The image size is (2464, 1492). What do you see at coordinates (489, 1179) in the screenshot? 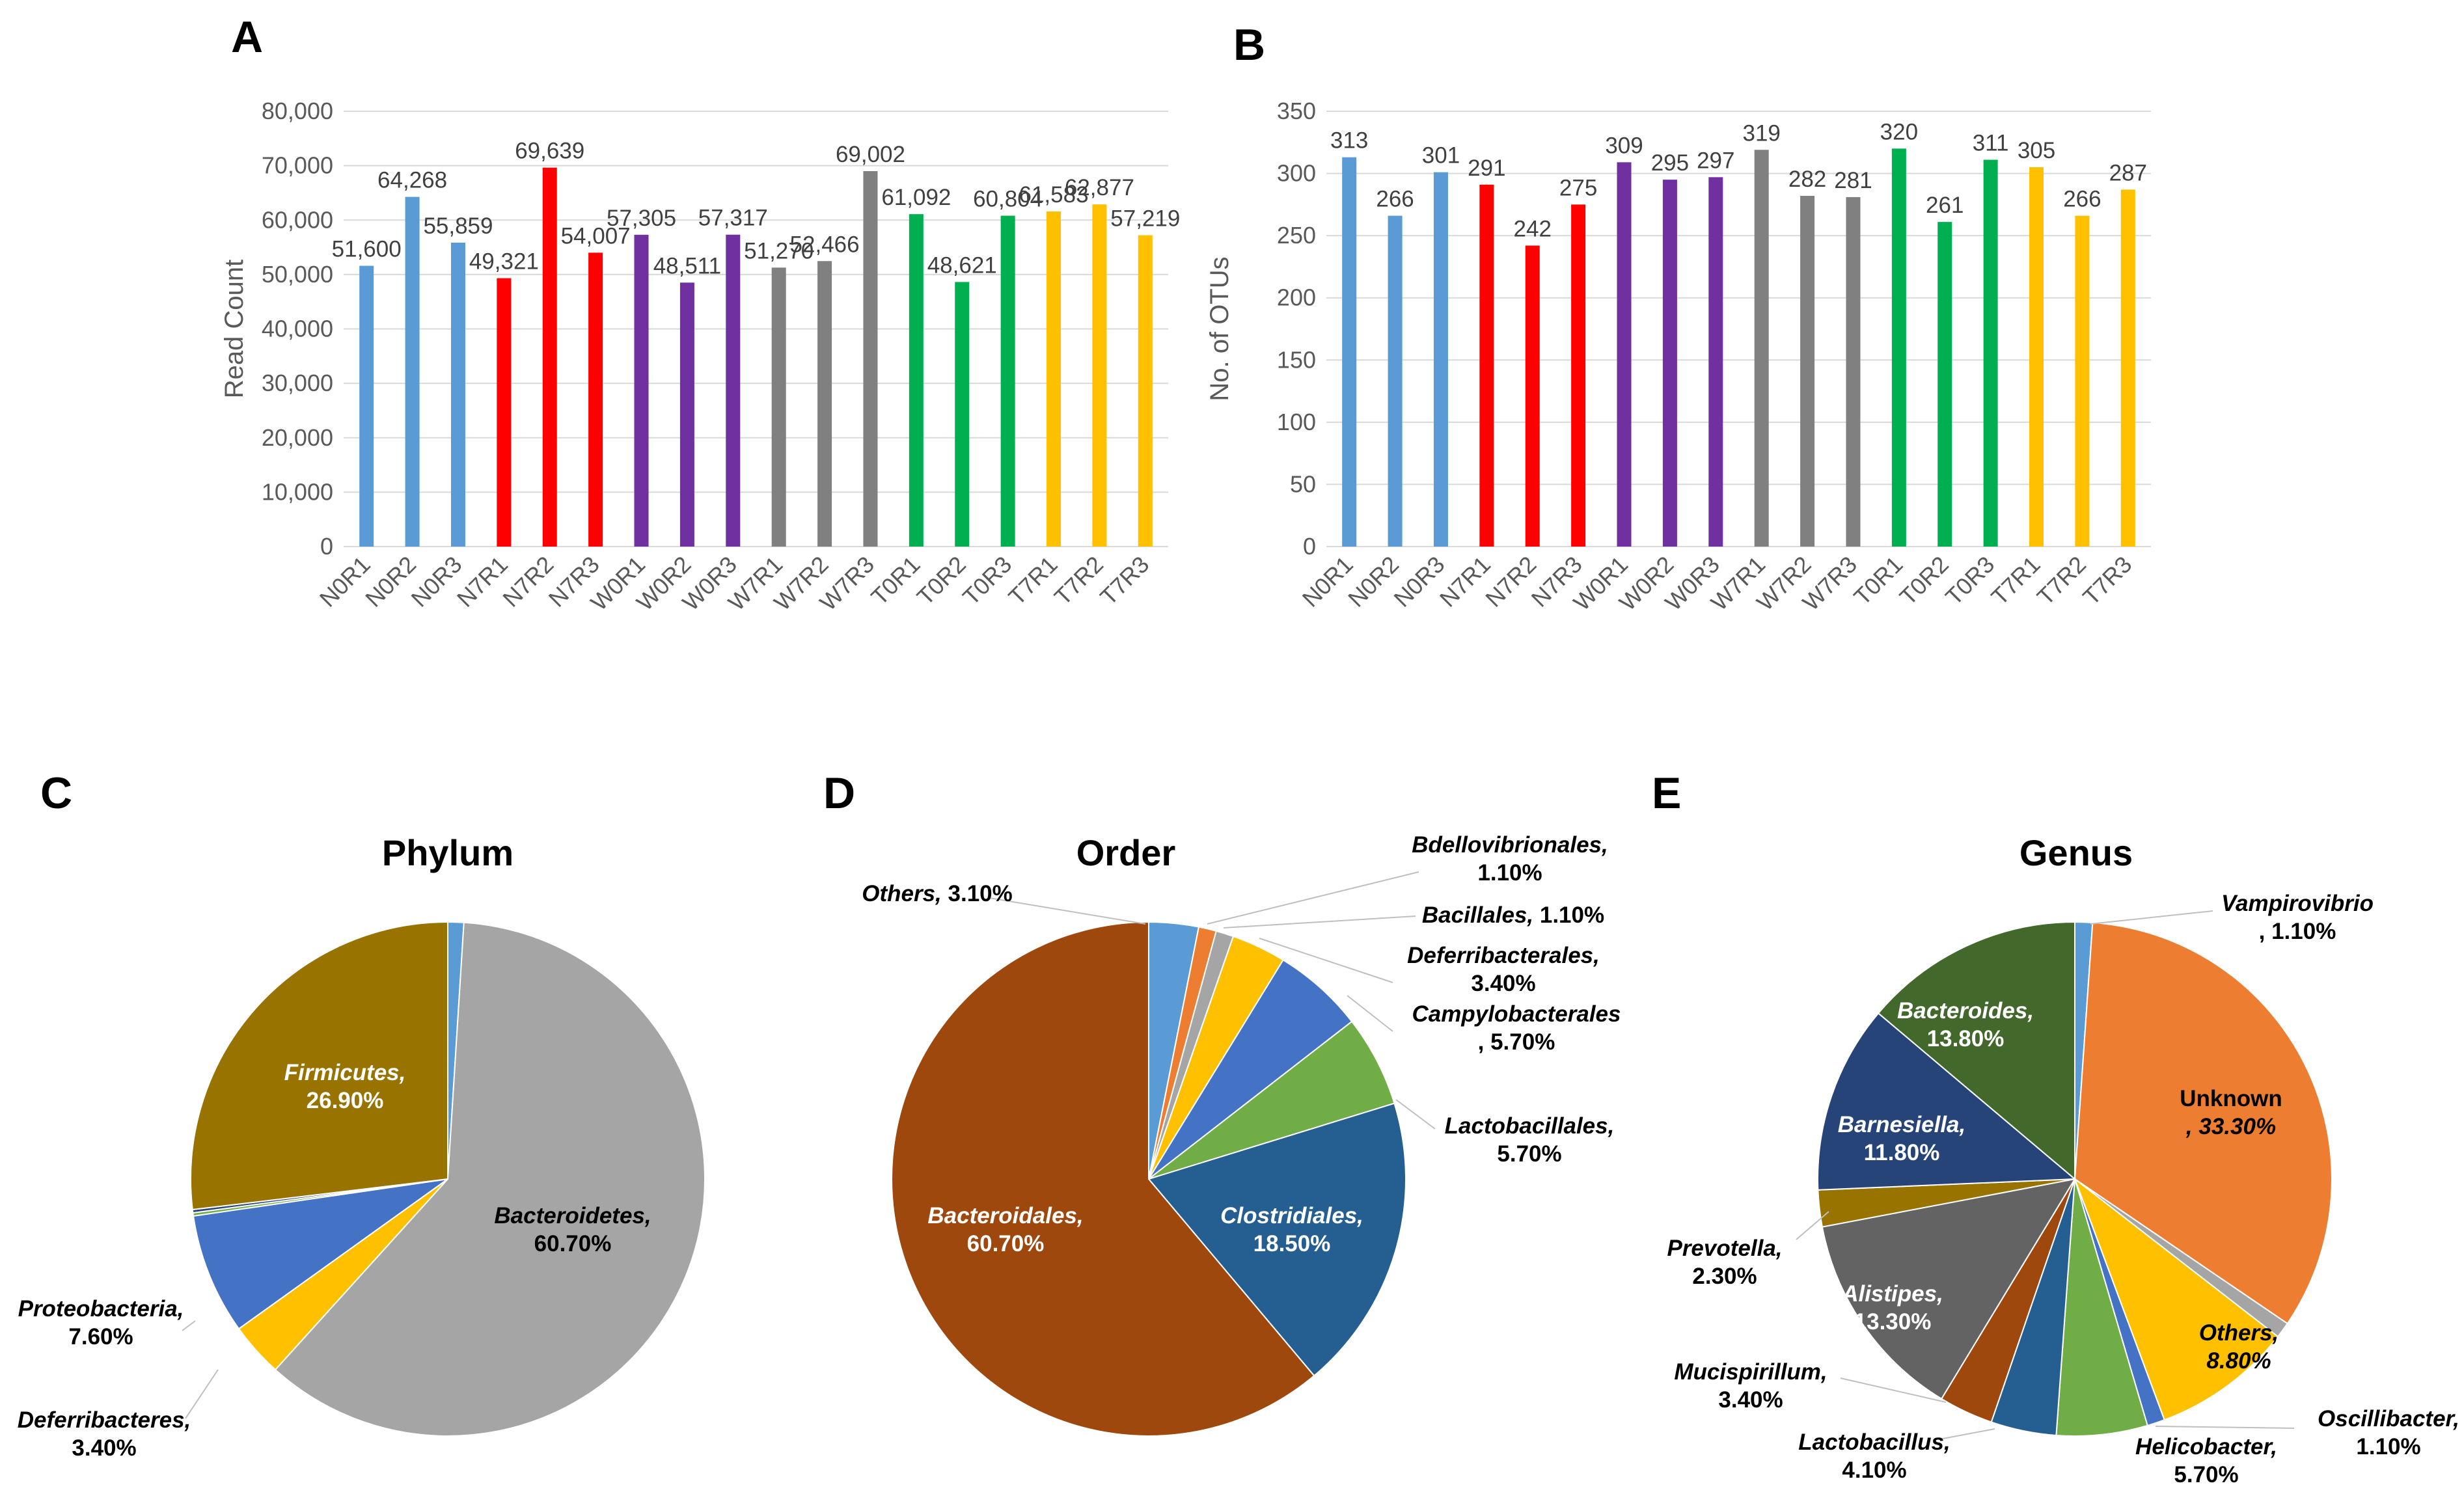
I see `slice-bacteroidetes` at bounding box center [489, 1179].